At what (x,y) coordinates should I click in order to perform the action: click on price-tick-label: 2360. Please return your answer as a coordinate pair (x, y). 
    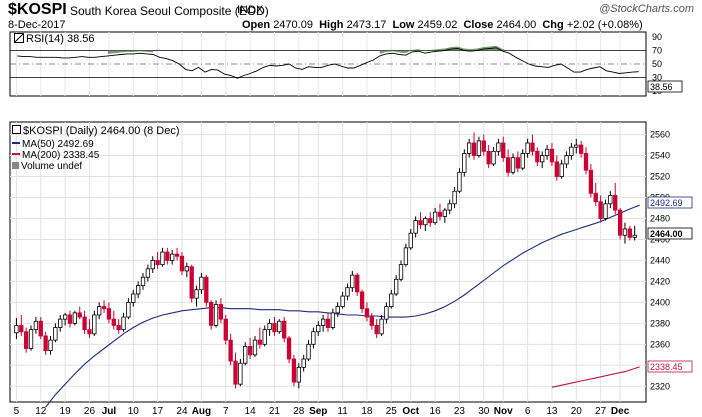
    Looking at the image, I should click on (660, 344).